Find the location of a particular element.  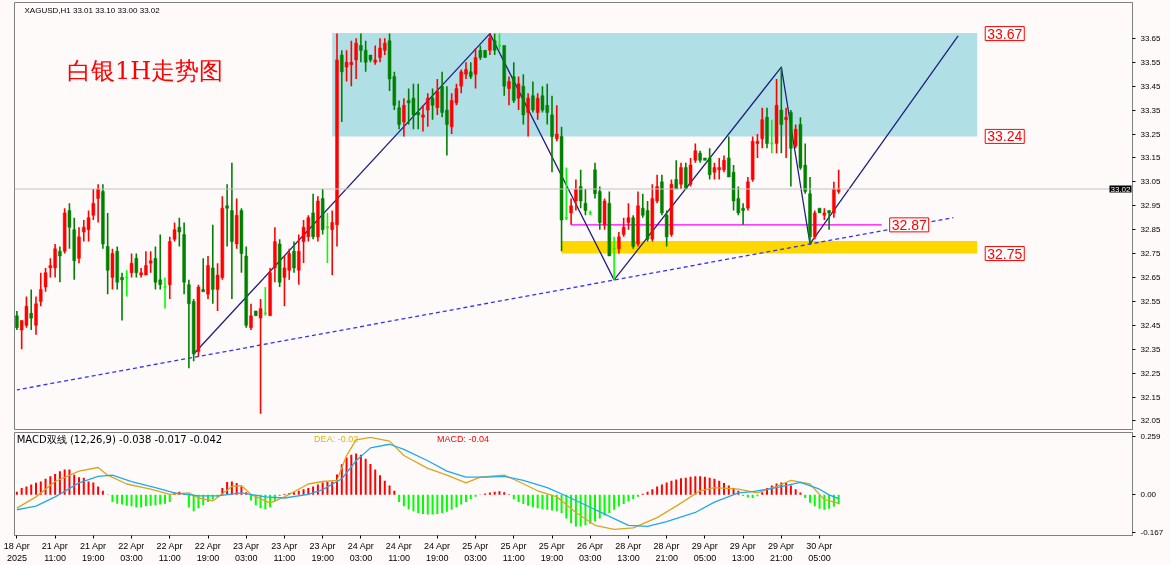

x-tick-label: 25 Apr 11:00 is located at coordinates (513, 551).